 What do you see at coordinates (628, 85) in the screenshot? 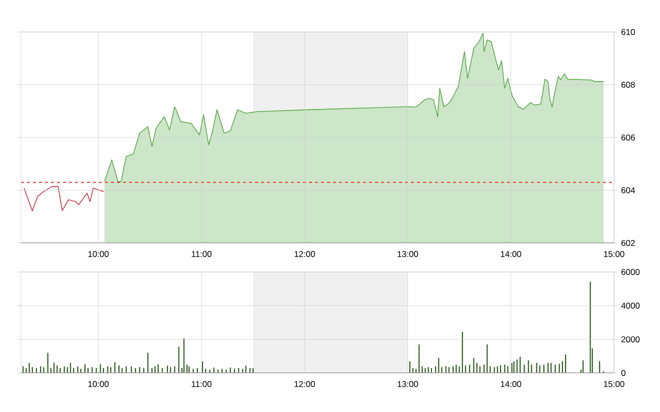
I see `y-tick-label: 608` at bounding box center [628, 85].